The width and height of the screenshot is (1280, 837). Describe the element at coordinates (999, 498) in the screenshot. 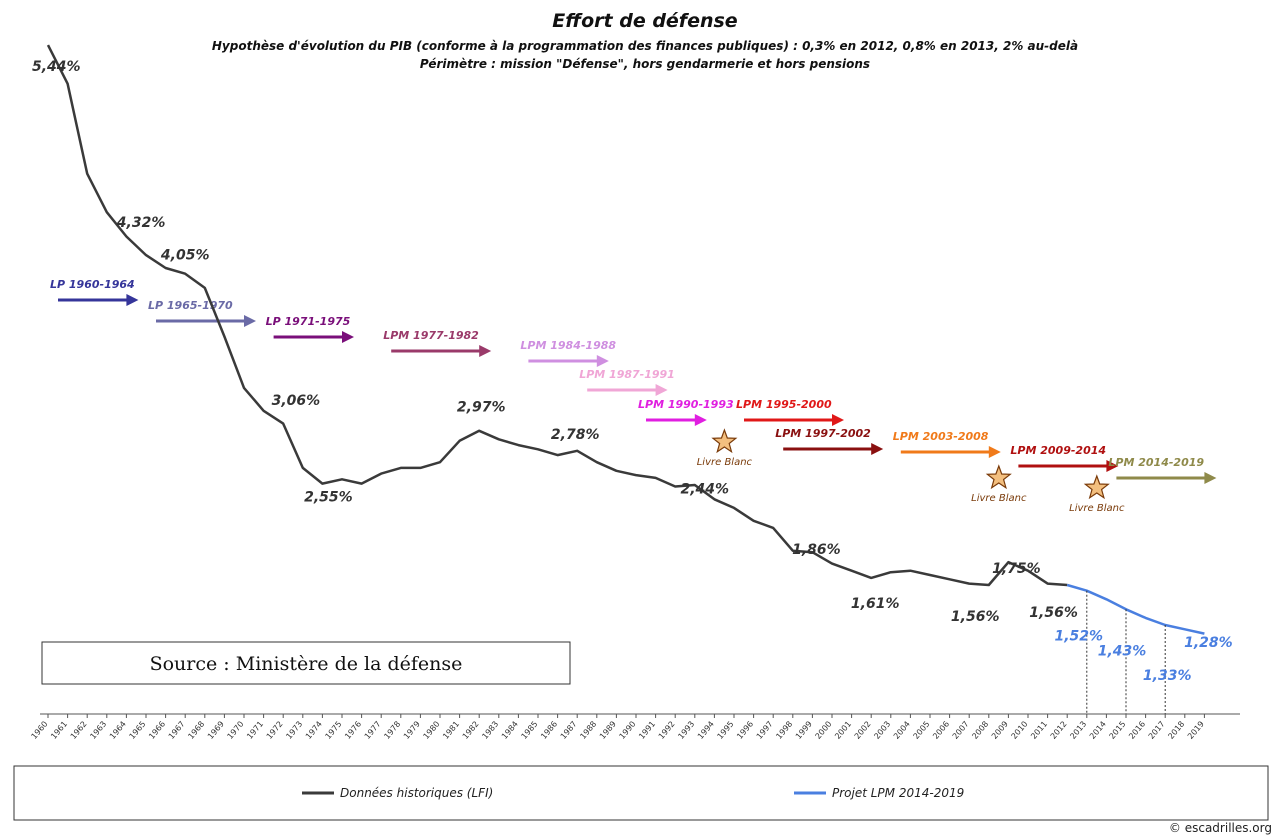

I see `livre-blanc-label-1: Livre Blanc` at that location.